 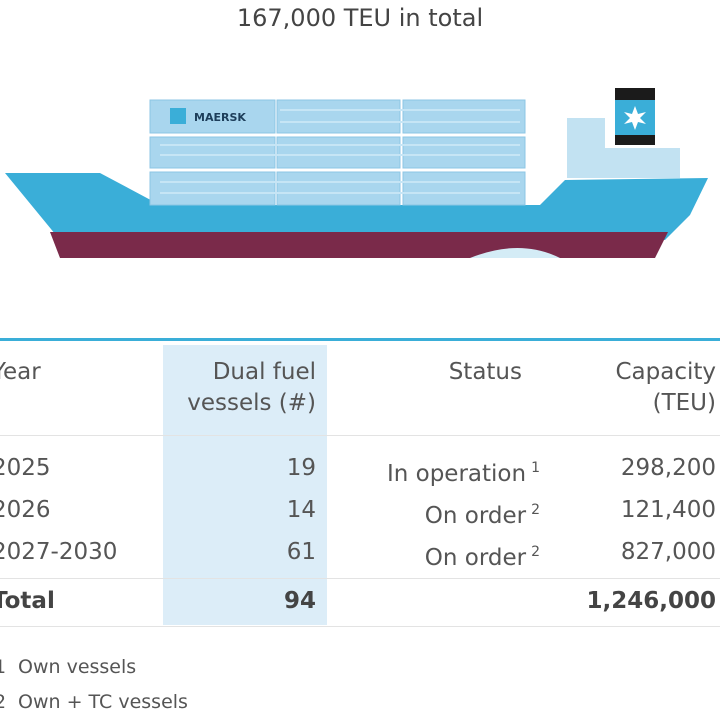 What do you see at coordinates (651, 601) in the screenshot?
I see `total-capacity: 1,246,000` at bounding box center [651, 601].